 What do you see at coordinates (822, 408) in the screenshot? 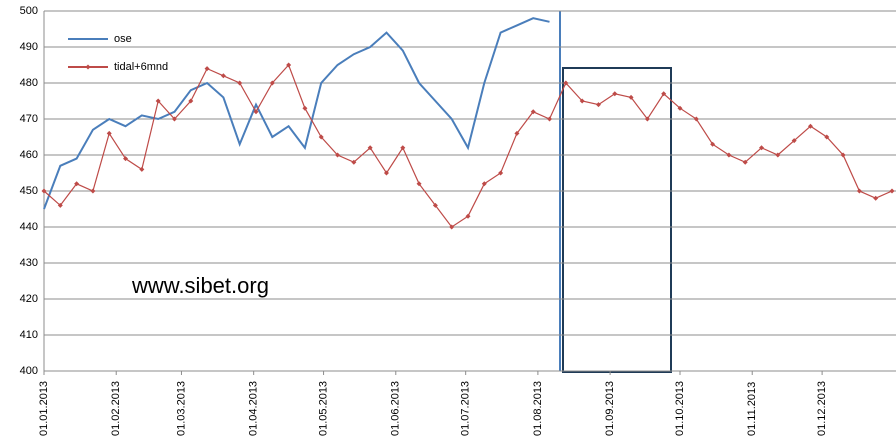
I see `x-tick-label: 01.12.2013` at bounding box center [822, 408].